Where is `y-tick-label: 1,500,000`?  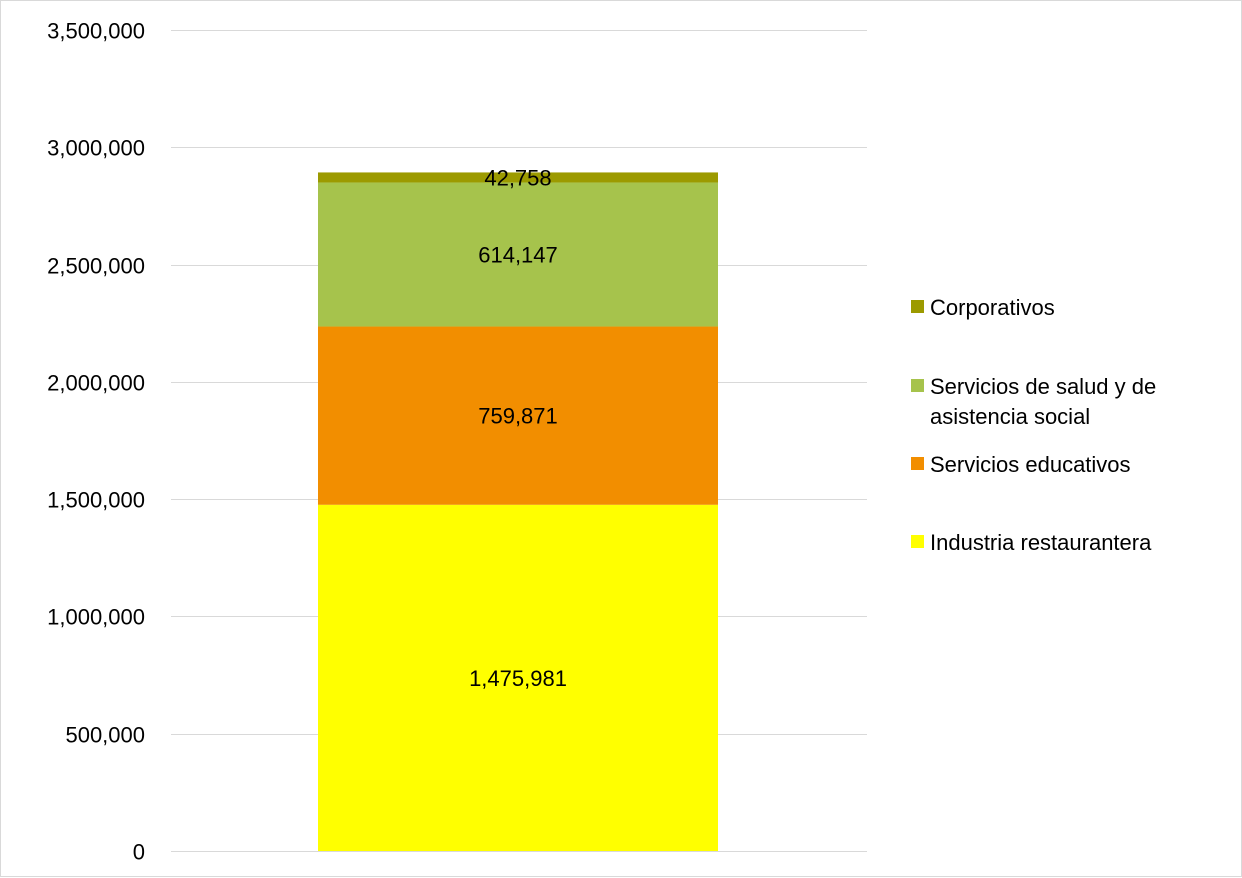
y-tick-label: 1,500,000 is located at coordinates (96, 500).